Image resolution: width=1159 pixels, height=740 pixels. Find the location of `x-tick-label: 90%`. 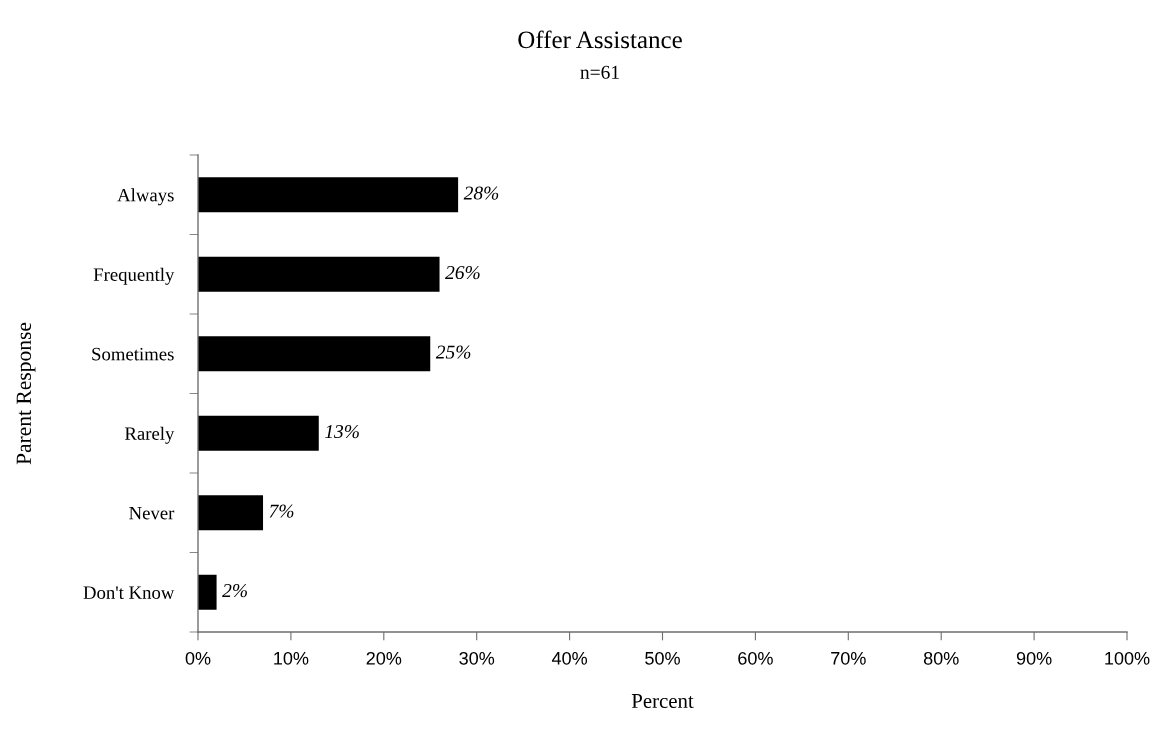

x-tick-label: 90% is located at coordinates (1034, 658).